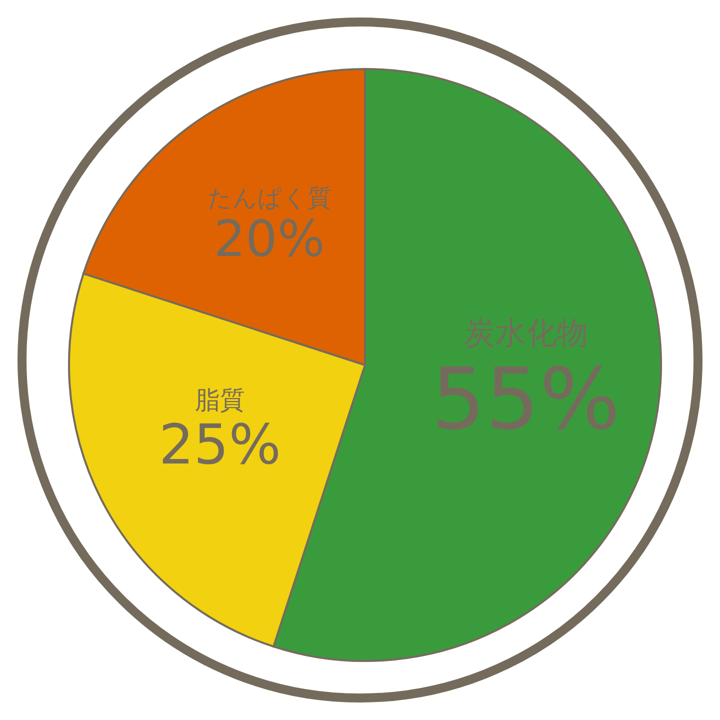 This screenshot has height=720, width=720. Describe the element at coordinates (219, 400) in the screenshot. I see `slice-label: 脂質` at that location.